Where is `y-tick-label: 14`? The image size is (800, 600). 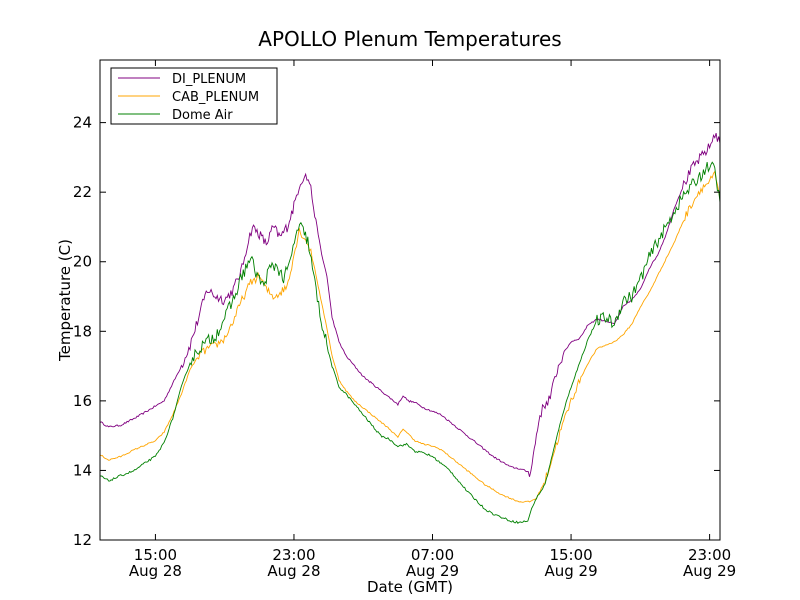 y-tick-label: 14 is located at coordinates (82, 470).